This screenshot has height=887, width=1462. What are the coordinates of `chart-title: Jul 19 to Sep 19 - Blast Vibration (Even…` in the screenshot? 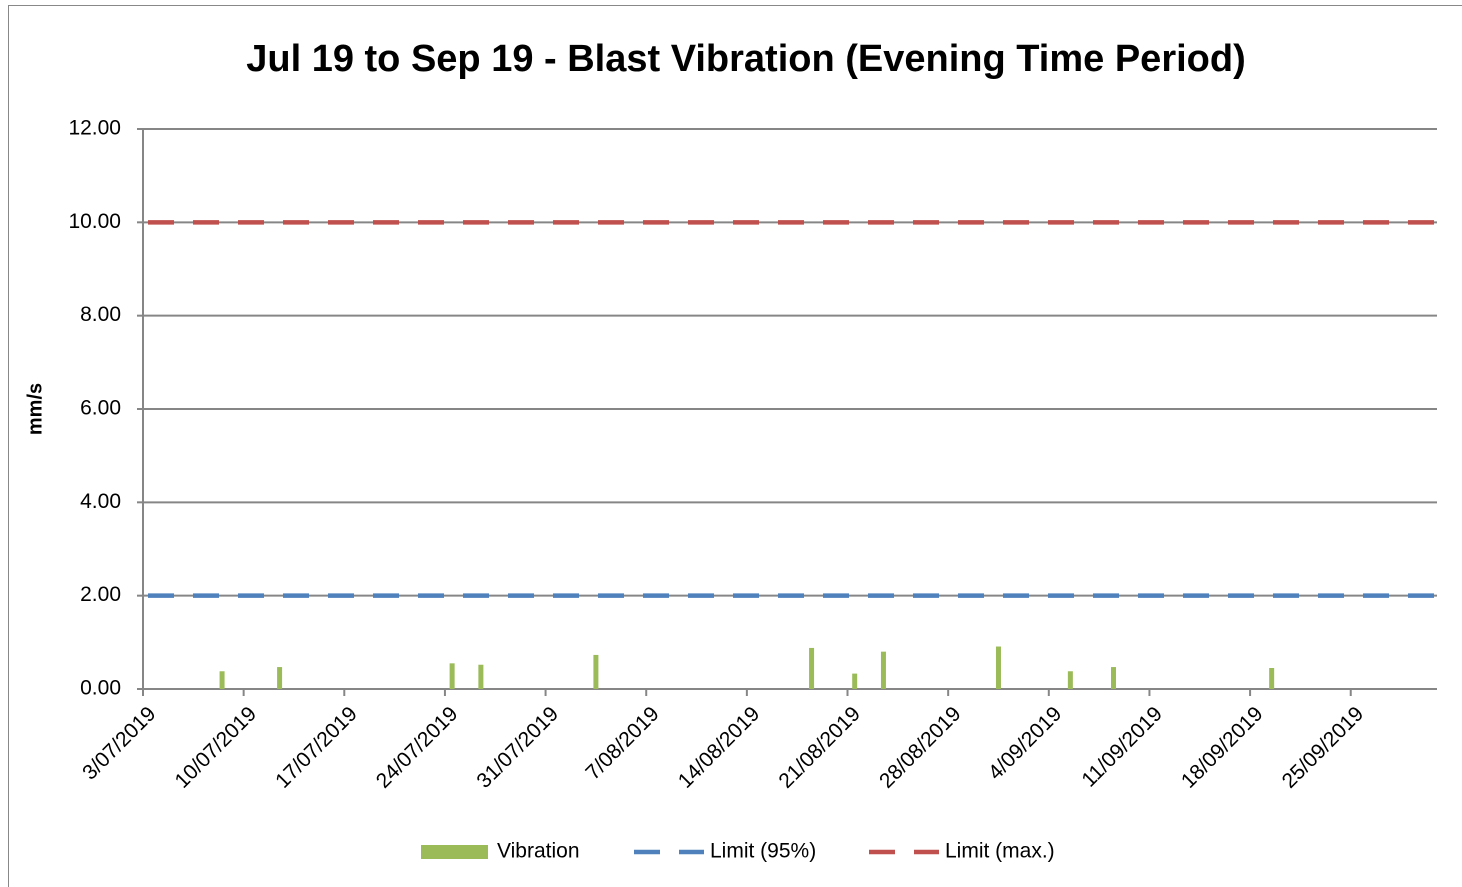 It's located at (746, 59).